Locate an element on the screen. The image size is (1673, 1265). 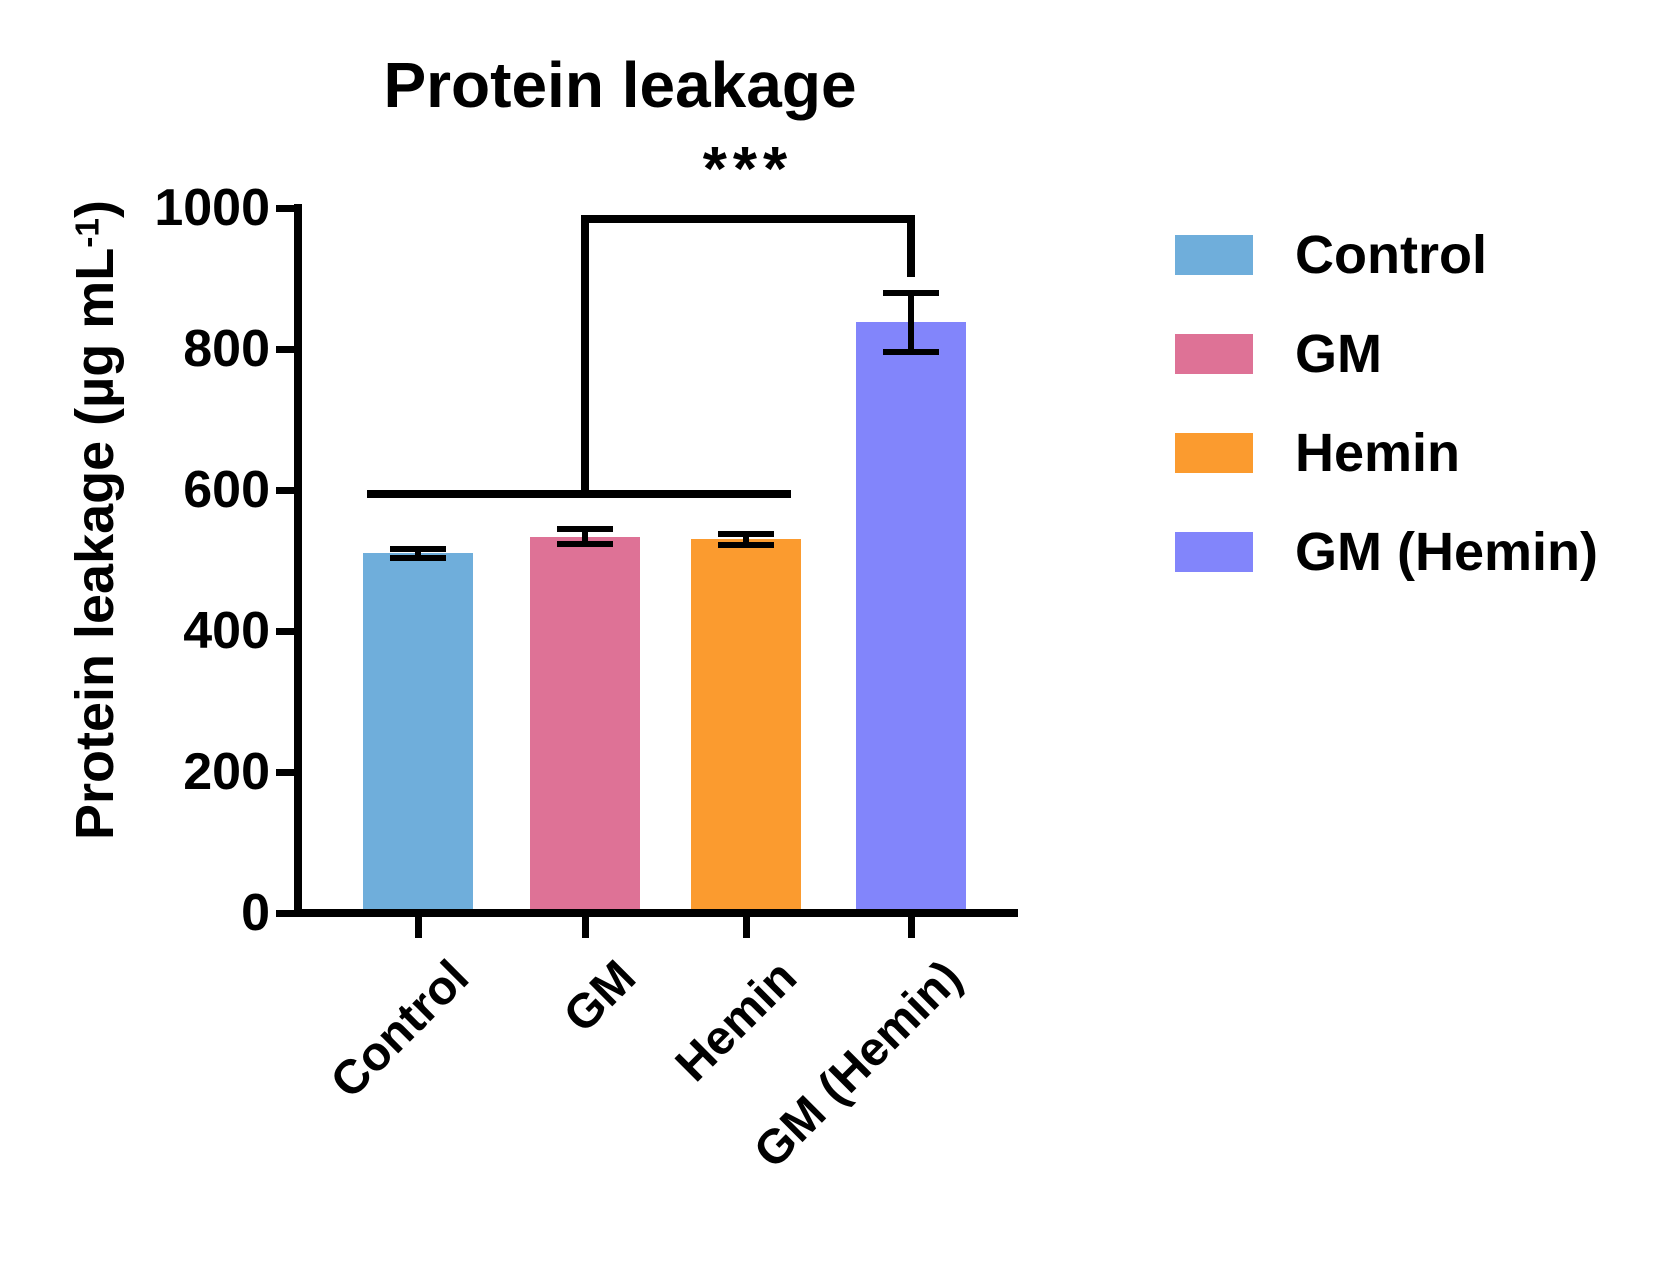
legend-label-gm: GM is located at coordinates (1338, 354).